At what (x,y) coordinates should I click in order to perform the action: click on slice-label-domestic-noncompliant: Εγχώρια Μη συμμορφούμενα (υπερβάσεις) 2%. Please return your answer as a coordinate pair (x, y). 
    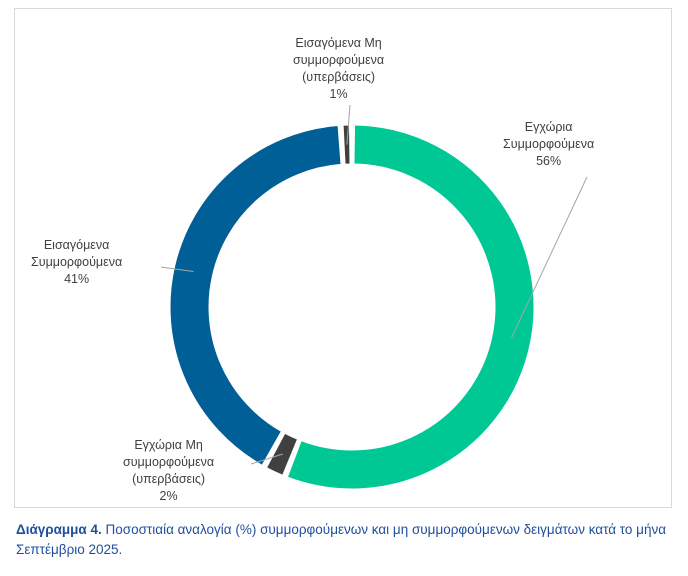
    Looking at the image, I should click on (168, 471).